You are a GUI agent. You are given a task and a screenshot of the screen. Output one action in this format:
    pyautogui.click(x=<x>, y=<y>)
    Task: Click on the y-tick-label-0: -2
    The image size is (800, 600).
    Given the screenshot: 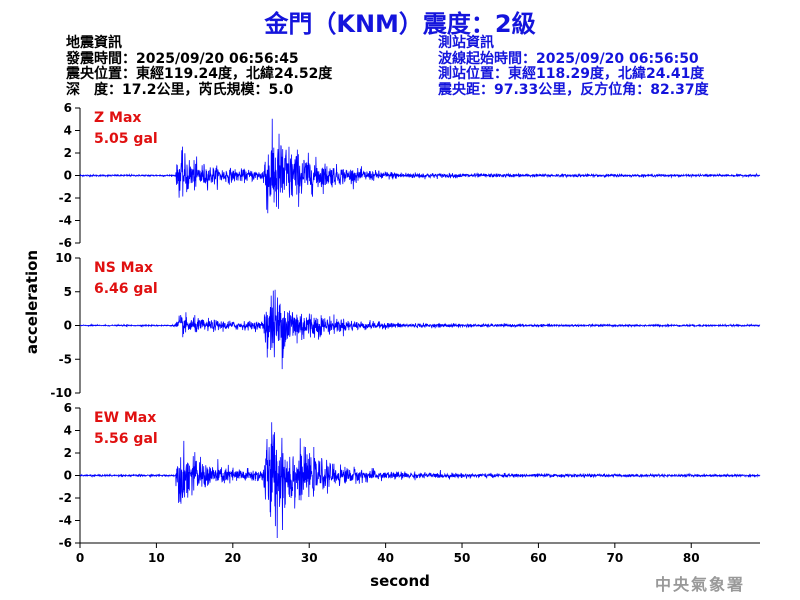 What is the action you would take?
    pyautogui.click(x=65, y=198)
    